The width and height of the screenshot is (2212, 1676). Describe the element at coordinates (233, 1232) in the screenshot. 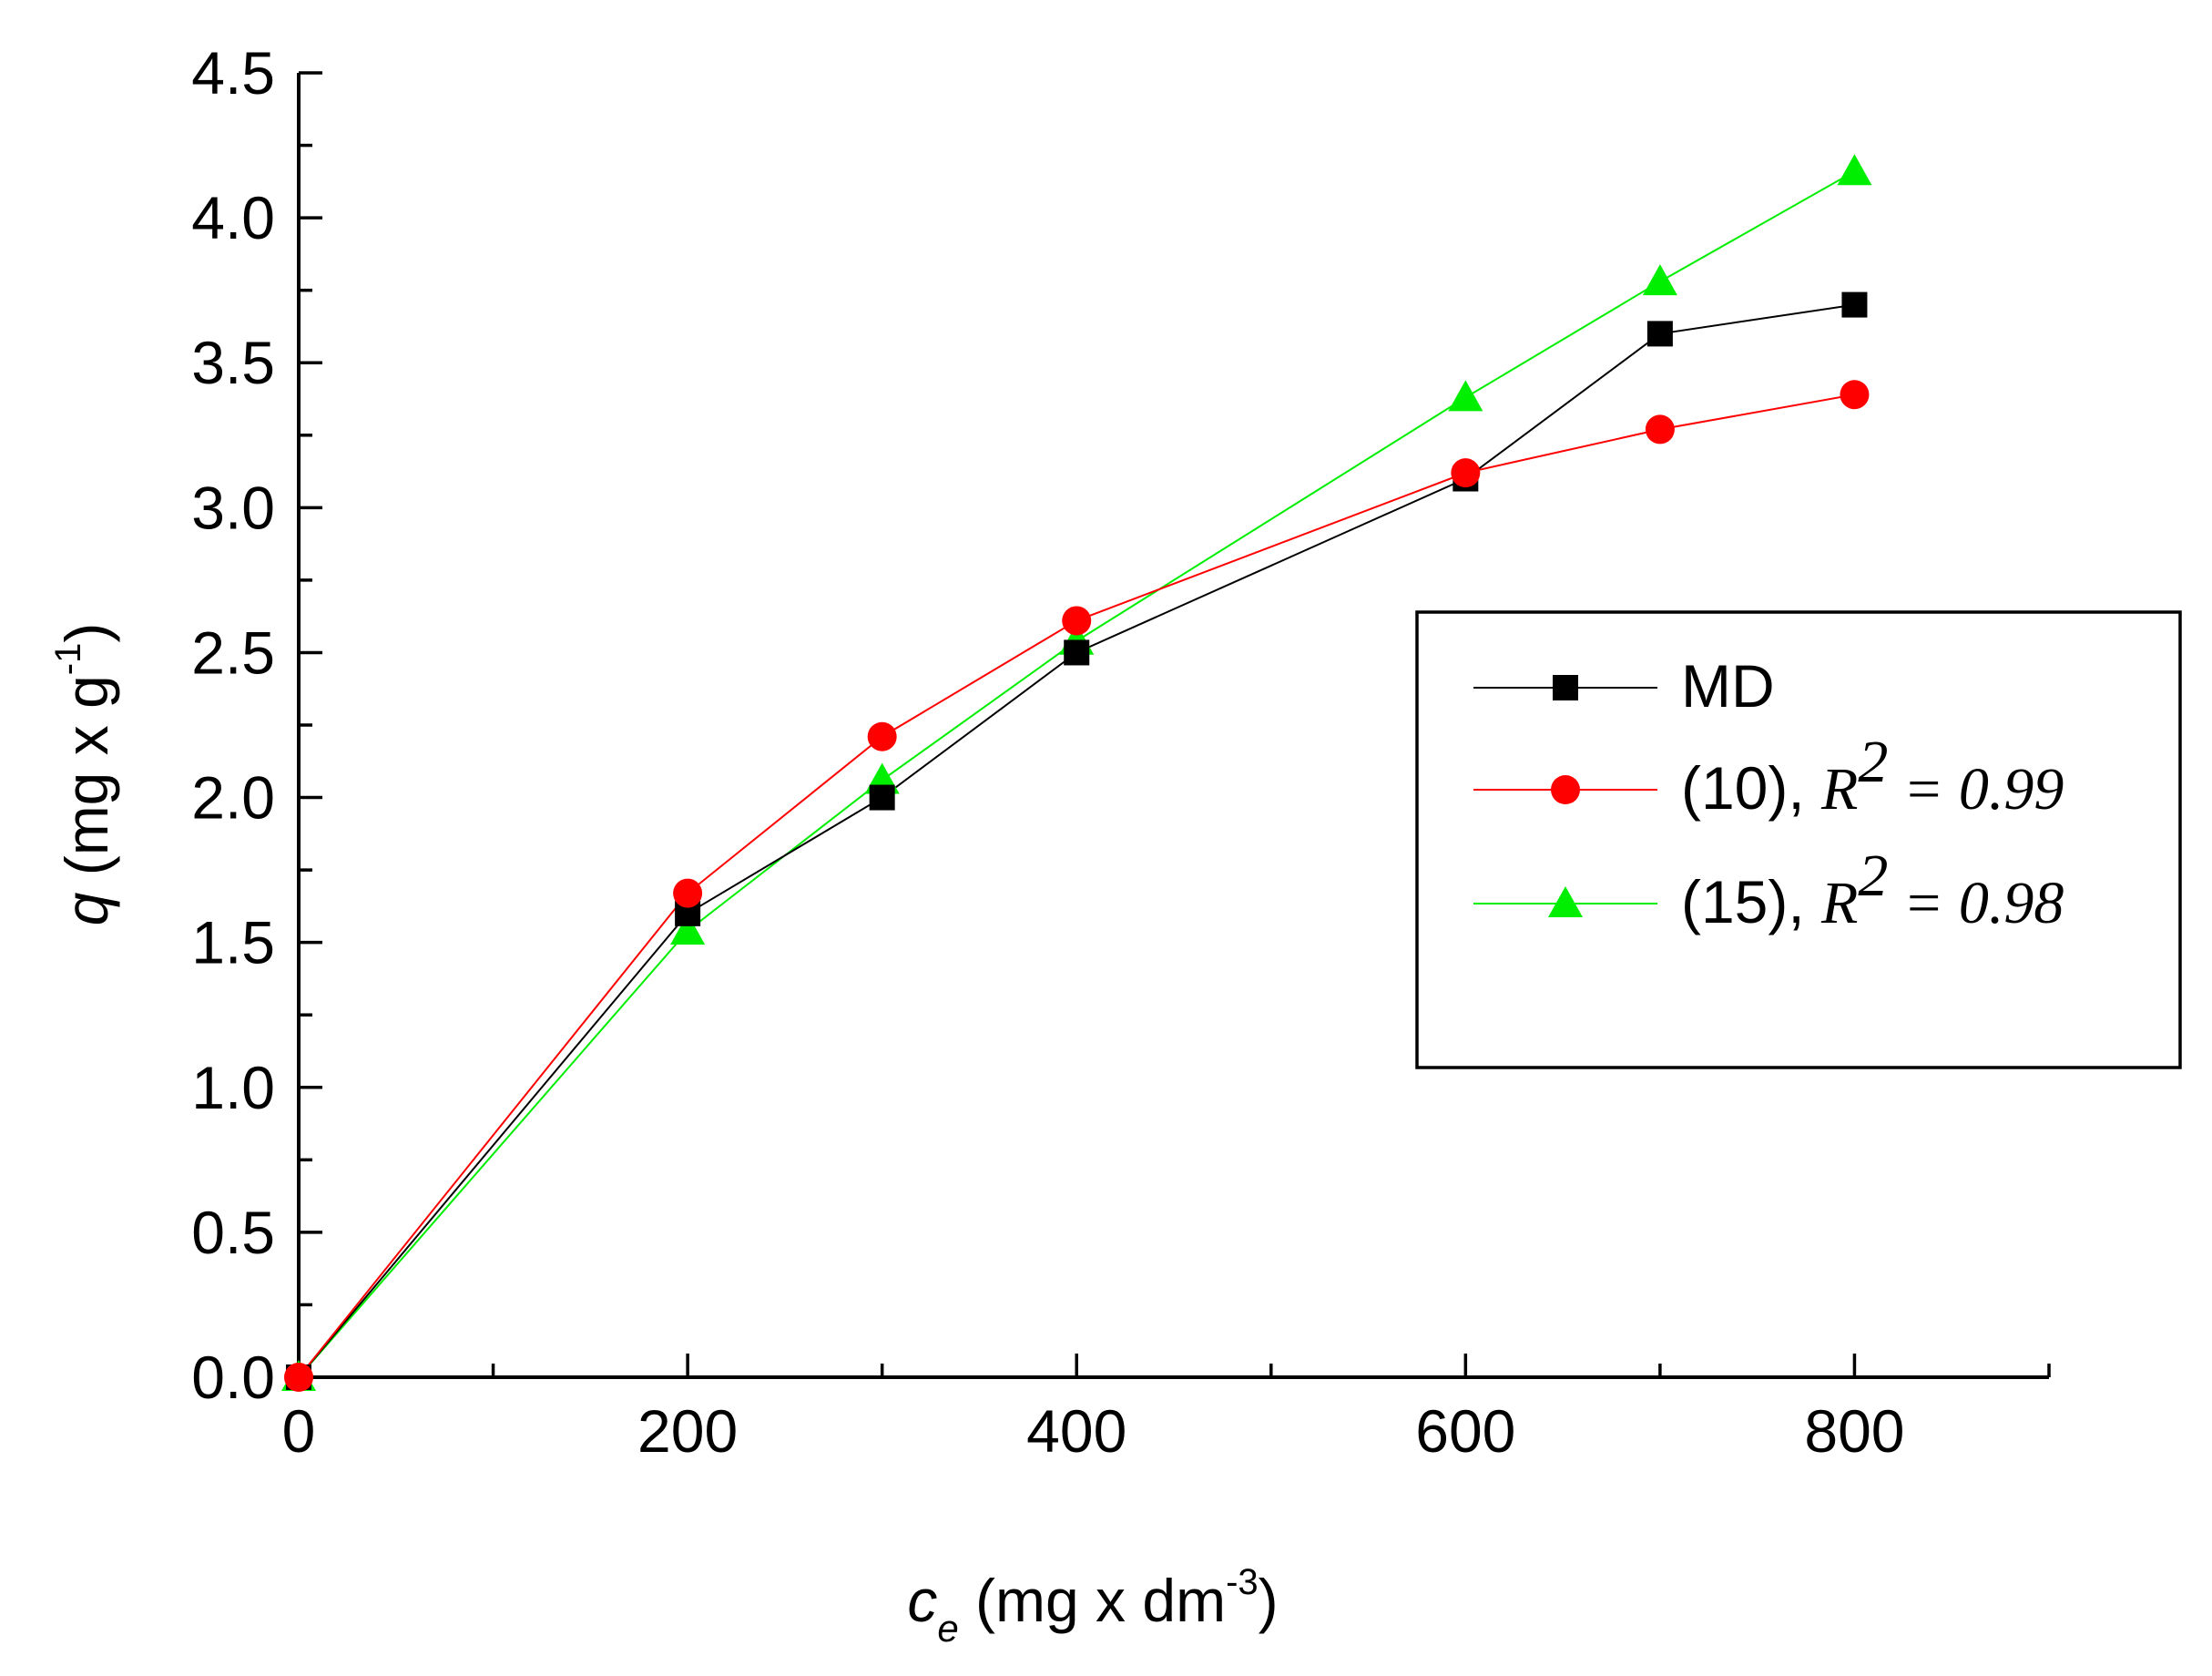

I see `y-tick-label: 0.5` at that location.